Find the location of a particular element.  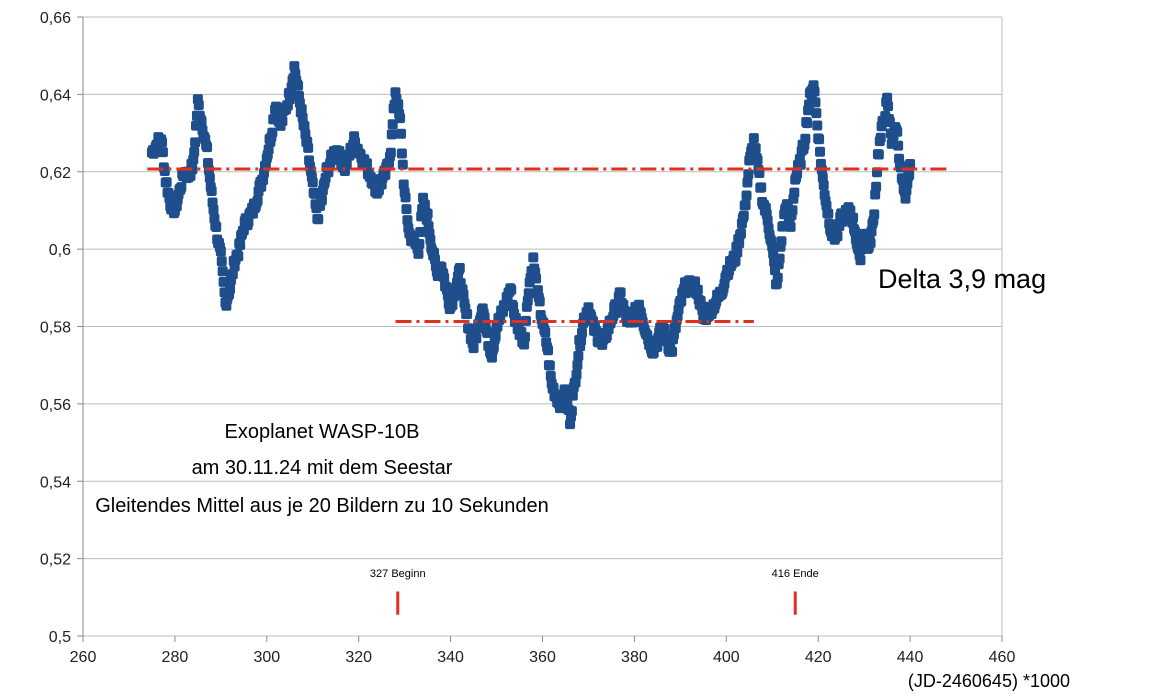

x-tick-label: 460 is located at coordinates (1002, 657).